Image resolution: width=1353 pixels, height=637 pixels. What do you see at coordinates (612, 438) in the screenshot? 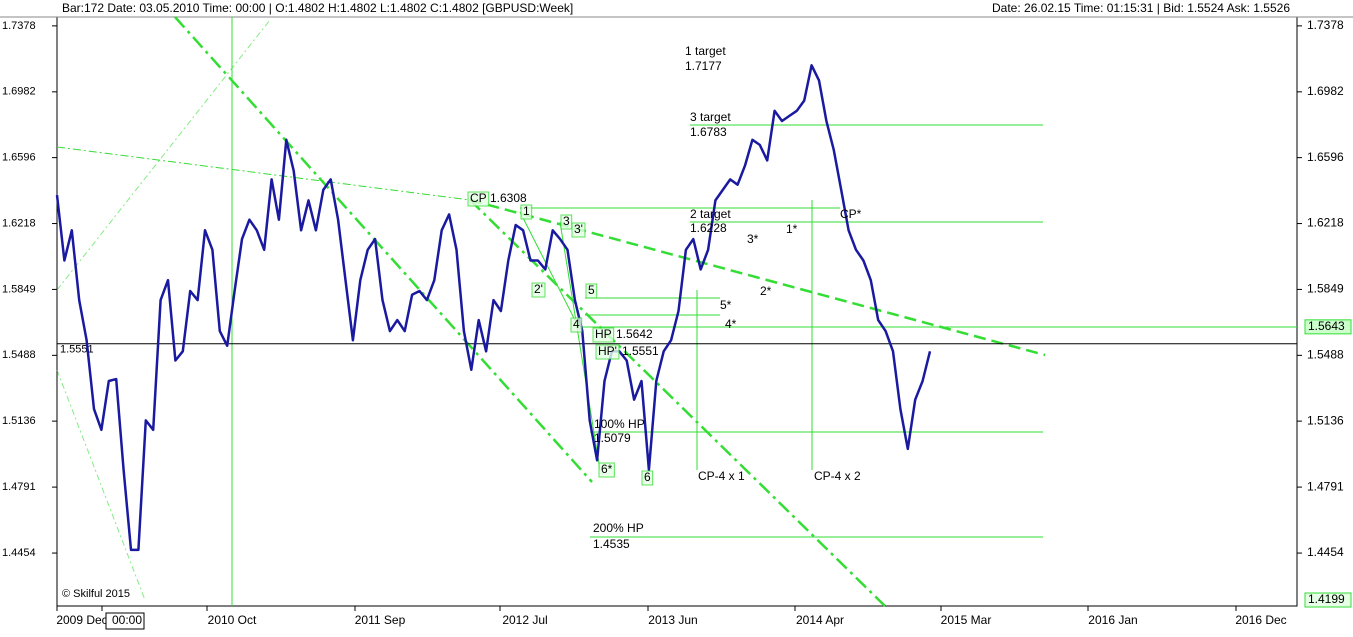
I see `annotation: 1.5079` at bounding box center [612, 438].